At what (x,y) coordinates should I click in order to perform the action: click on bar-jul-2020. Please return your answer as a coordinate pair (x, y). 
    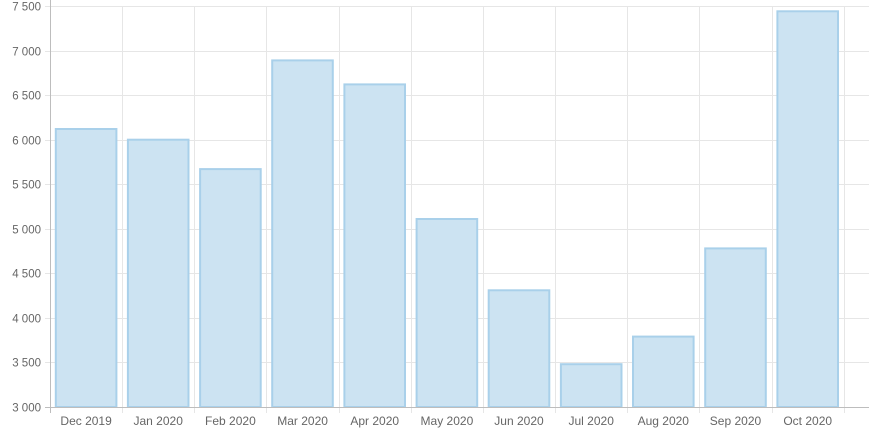
    Looking at the image, I should click on (591, 386).